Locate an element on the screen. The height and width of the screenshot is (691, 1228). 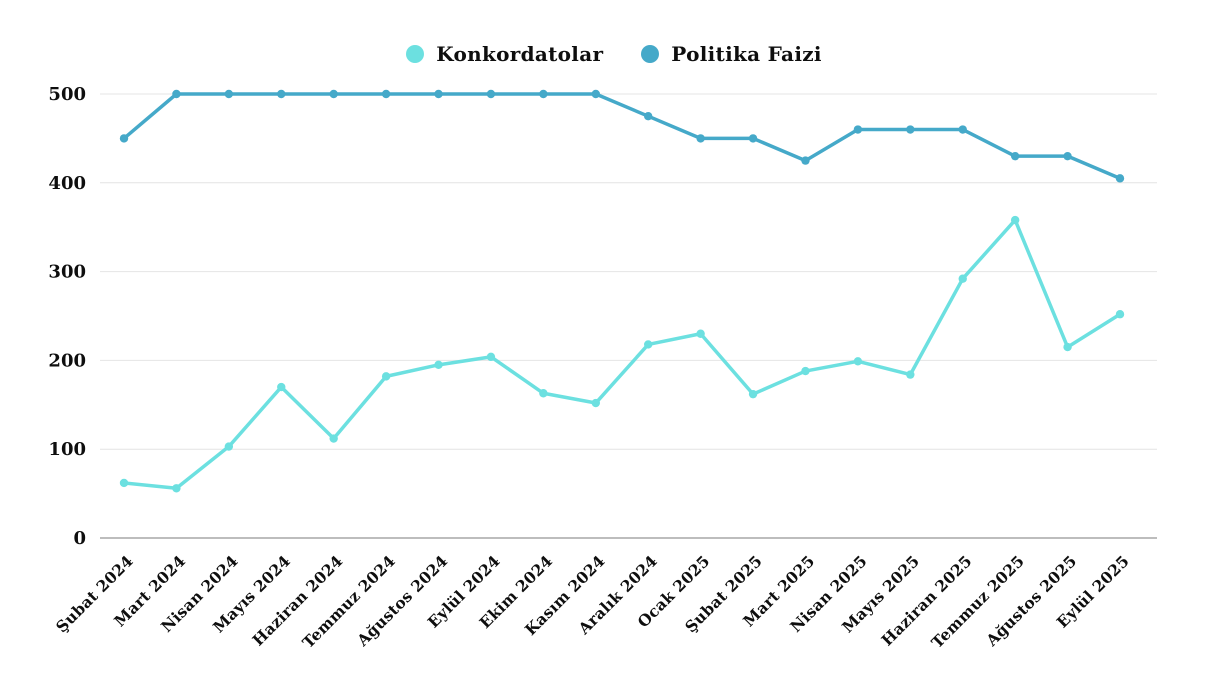
x-axis-tick-label: Temmuz 2024 is located at coordinates (348, 601).